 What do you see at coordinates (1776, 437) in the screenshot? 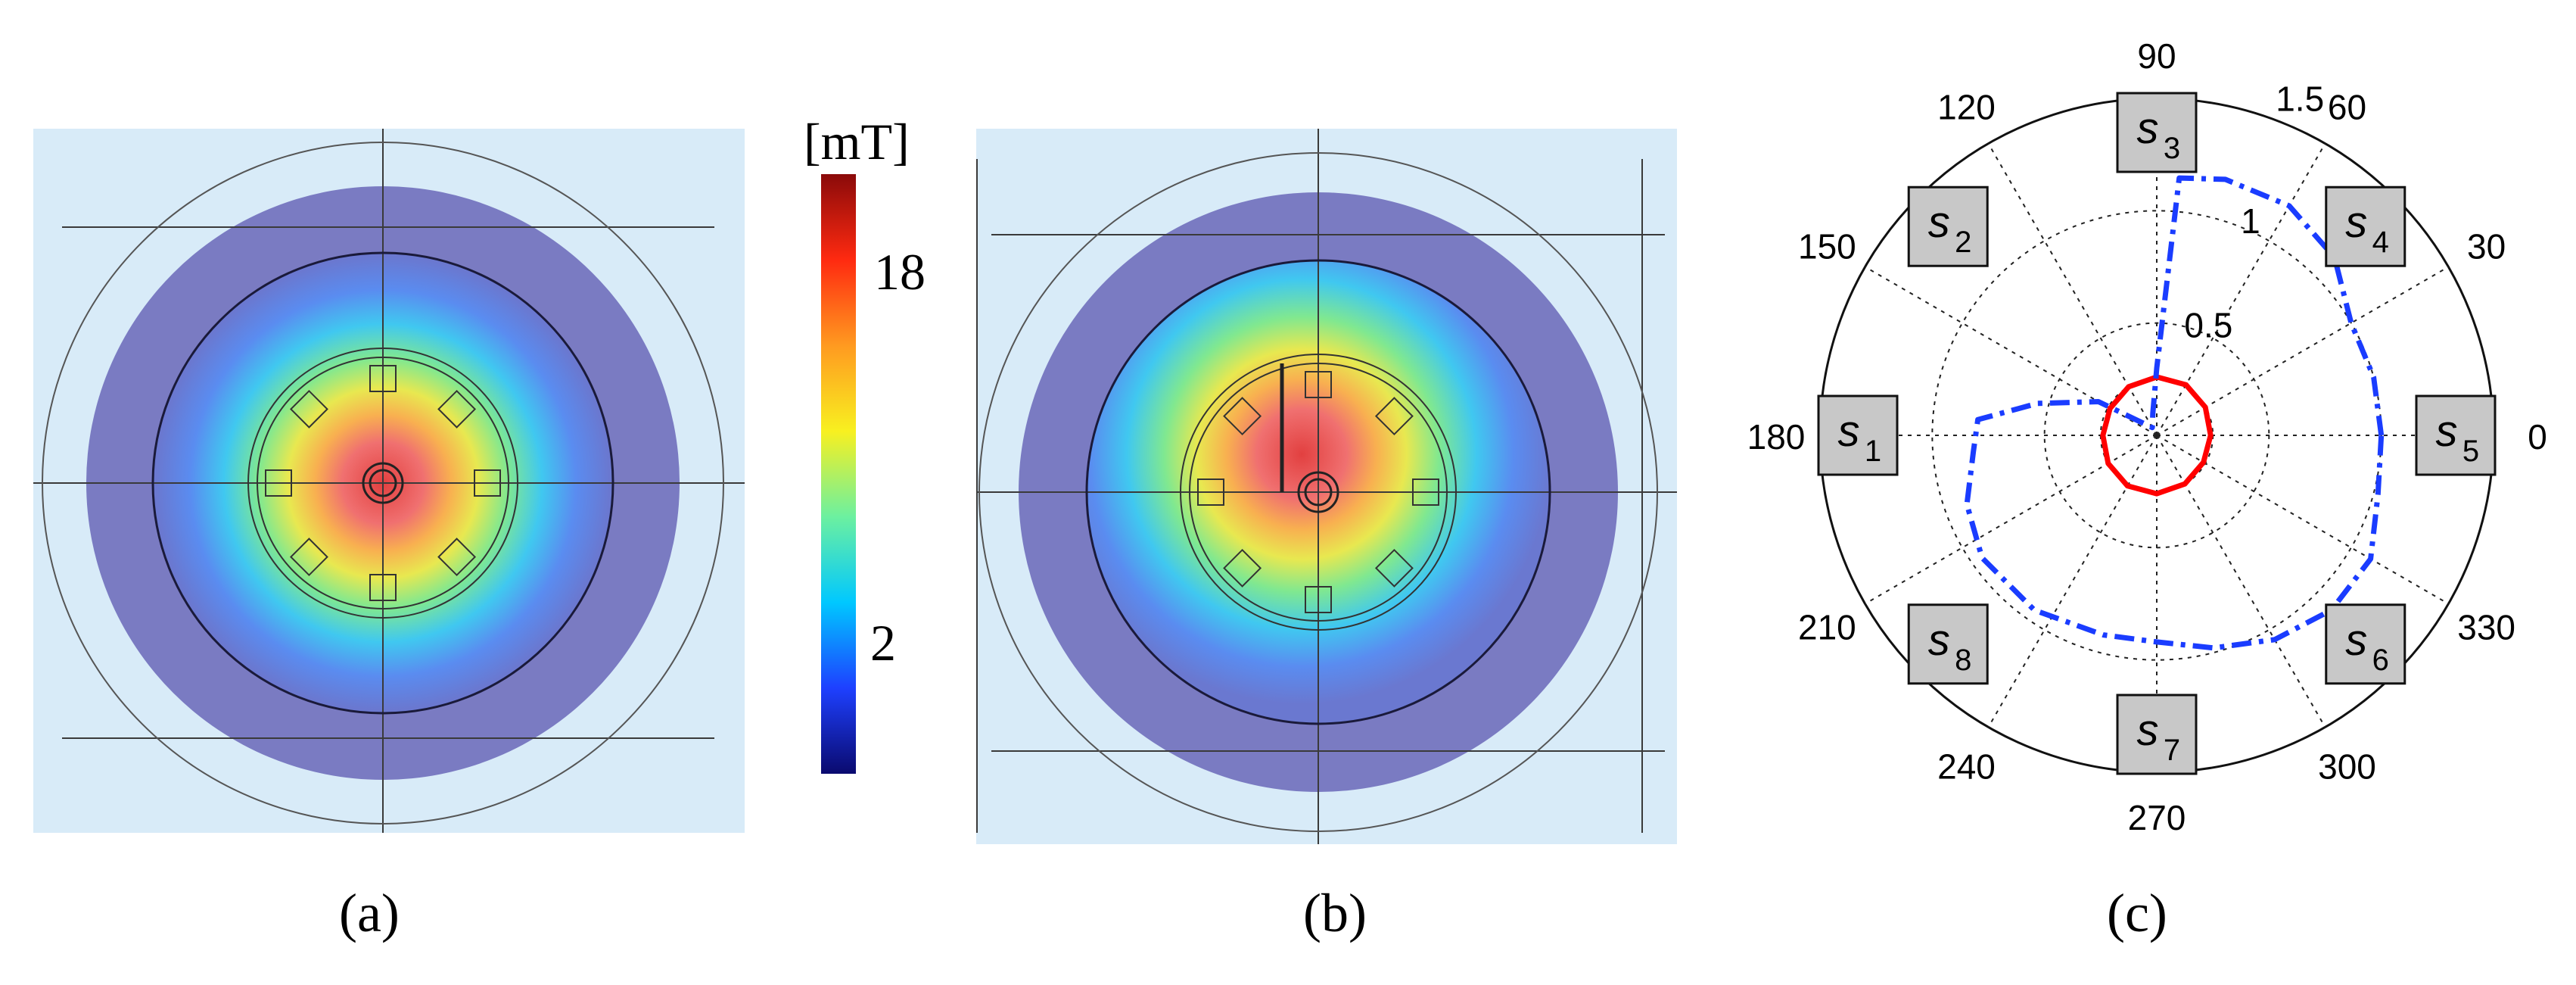
I see `angle-tick-label: 180` at bounding box center [1776, 437].